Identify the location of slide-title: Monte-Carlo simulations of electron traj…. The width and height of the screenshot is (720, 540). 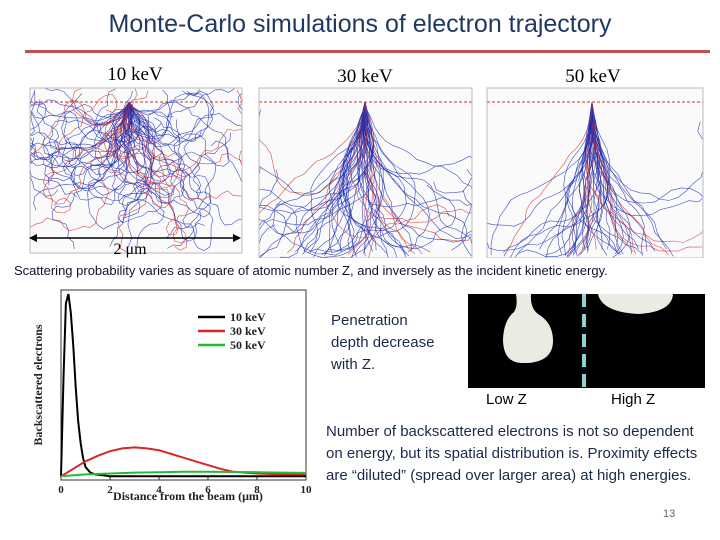
(360, 24).